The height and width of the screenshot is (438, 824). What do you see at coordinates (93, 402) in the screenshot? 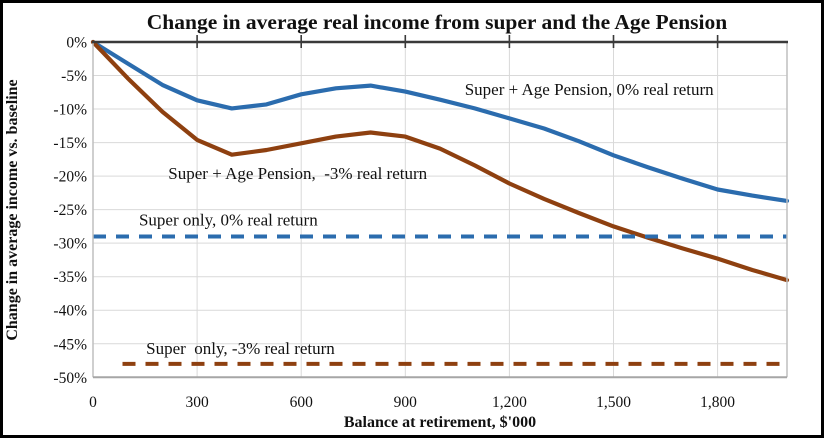
I see `x-tick-label: 0` at bounding box center [93, 402].